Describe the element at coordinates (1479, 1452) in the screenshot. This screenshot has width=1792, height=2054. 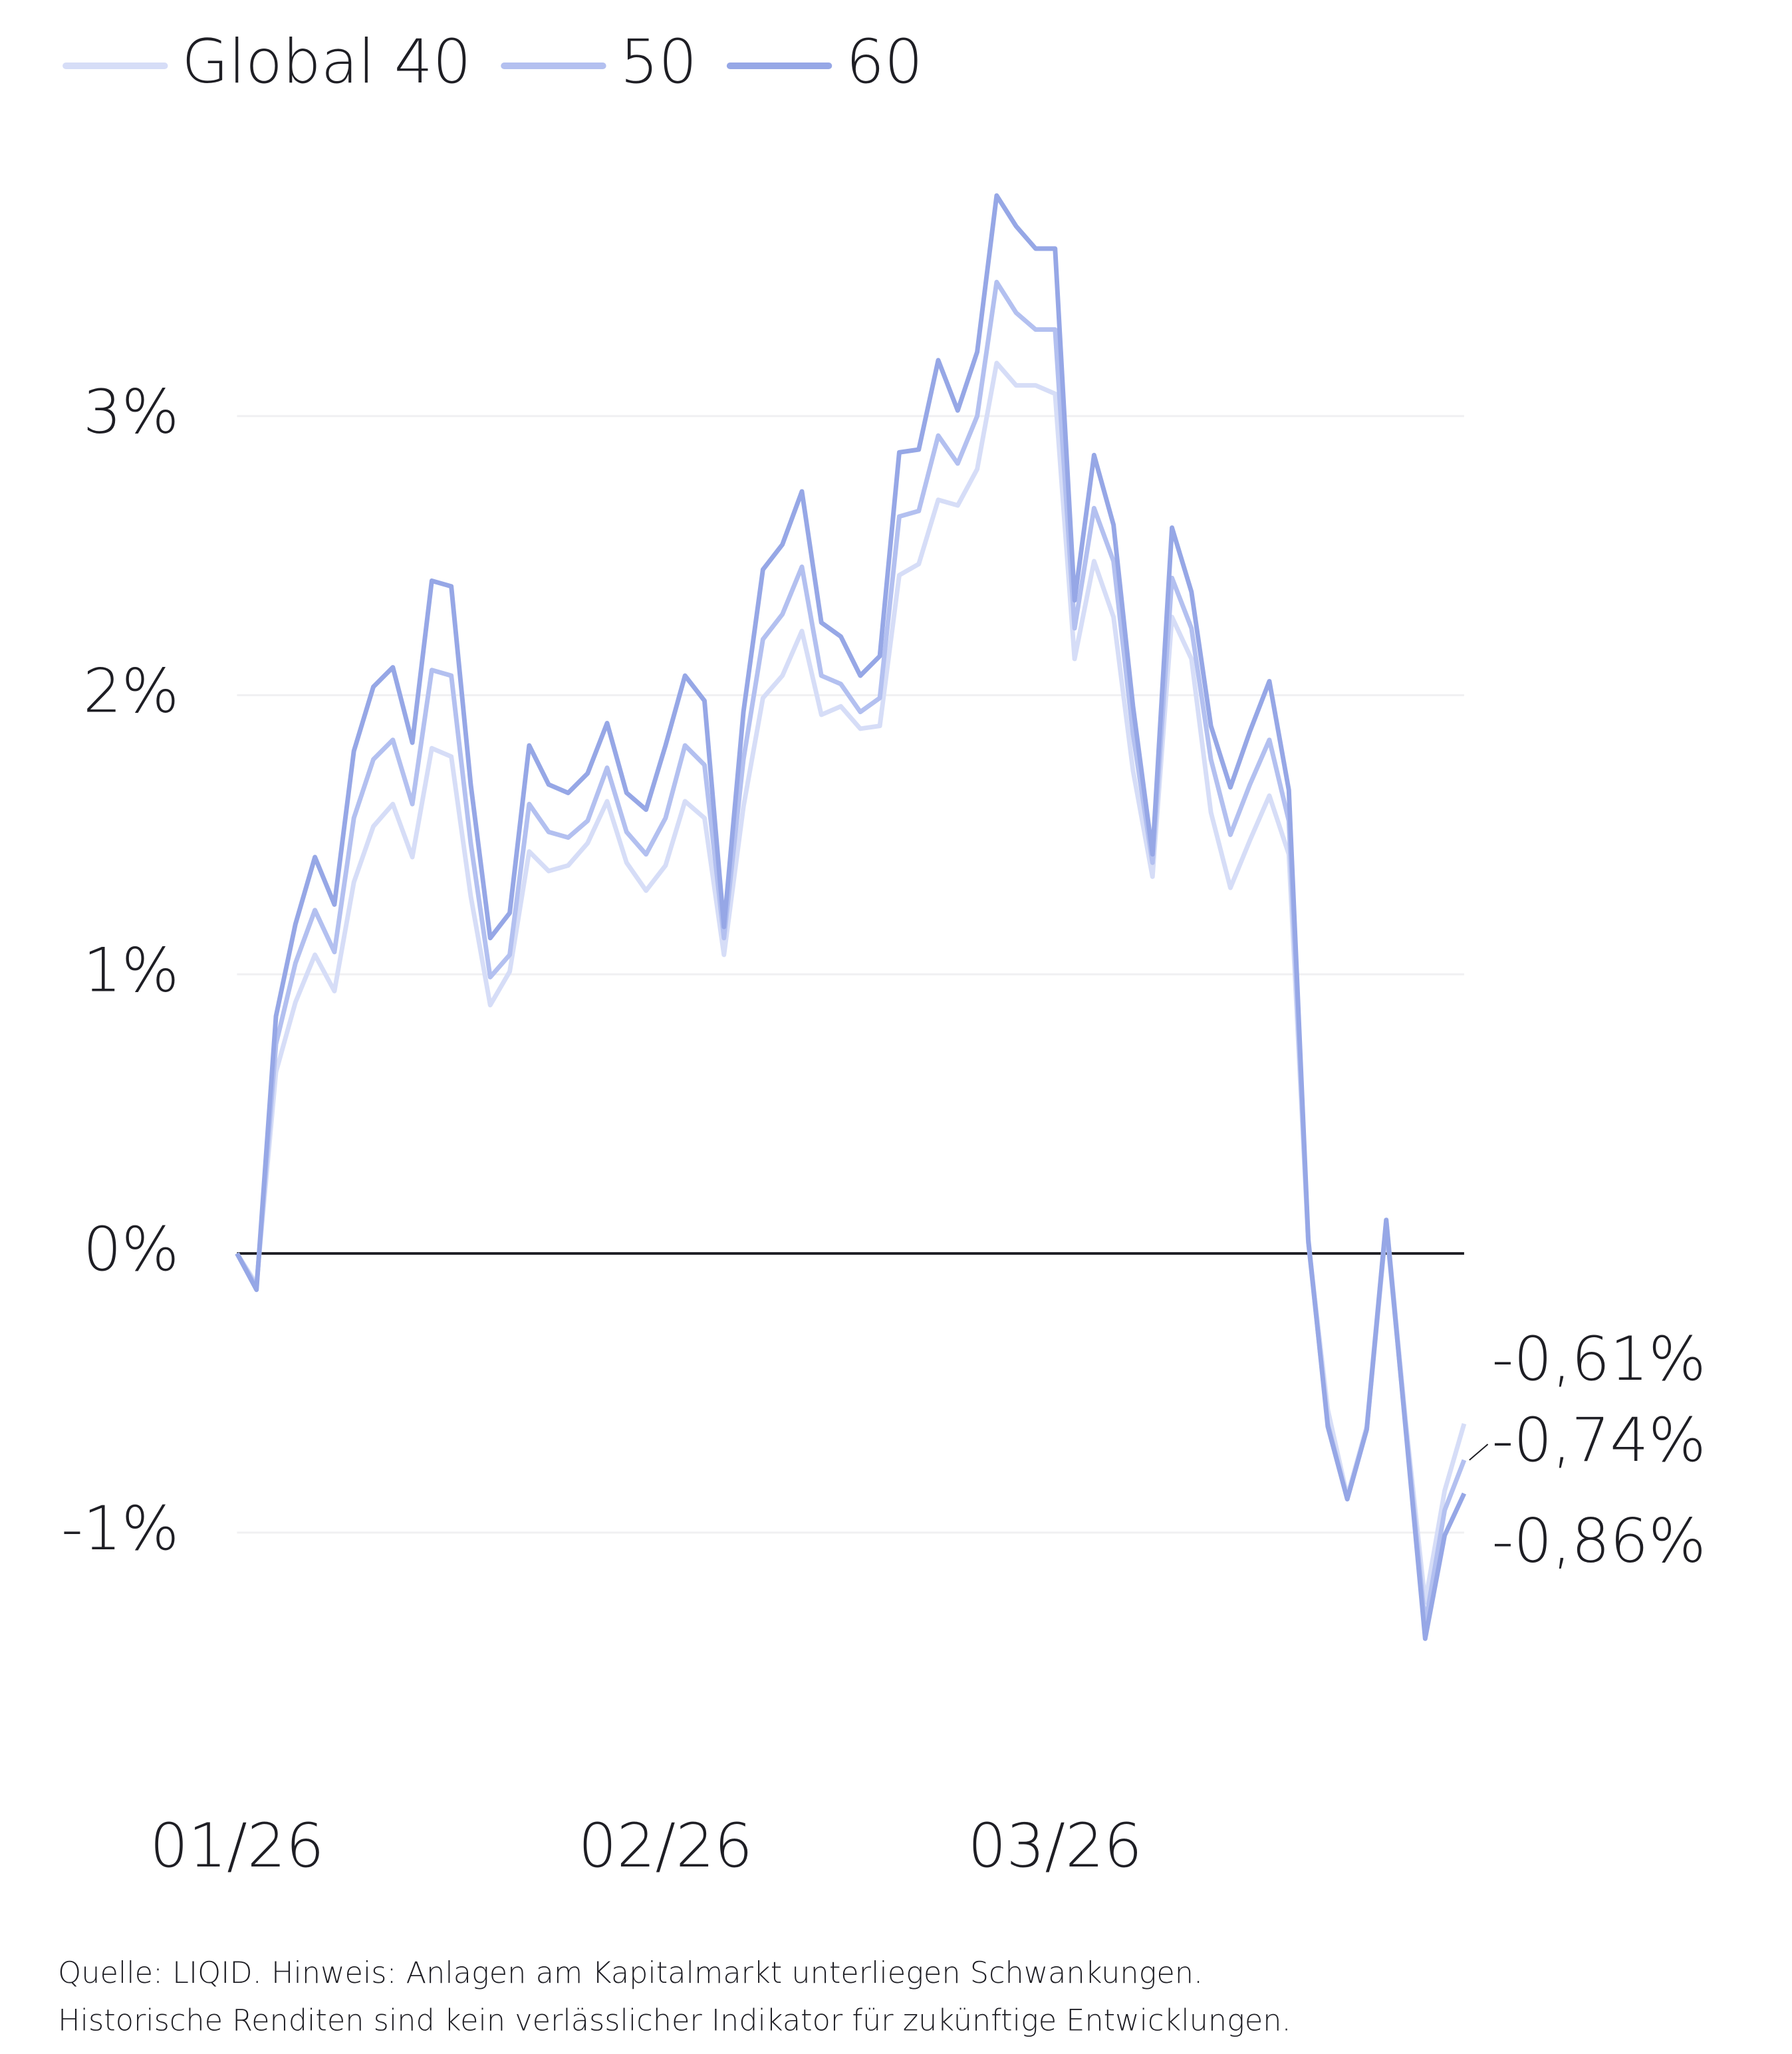
I see `label-connector` at that location.